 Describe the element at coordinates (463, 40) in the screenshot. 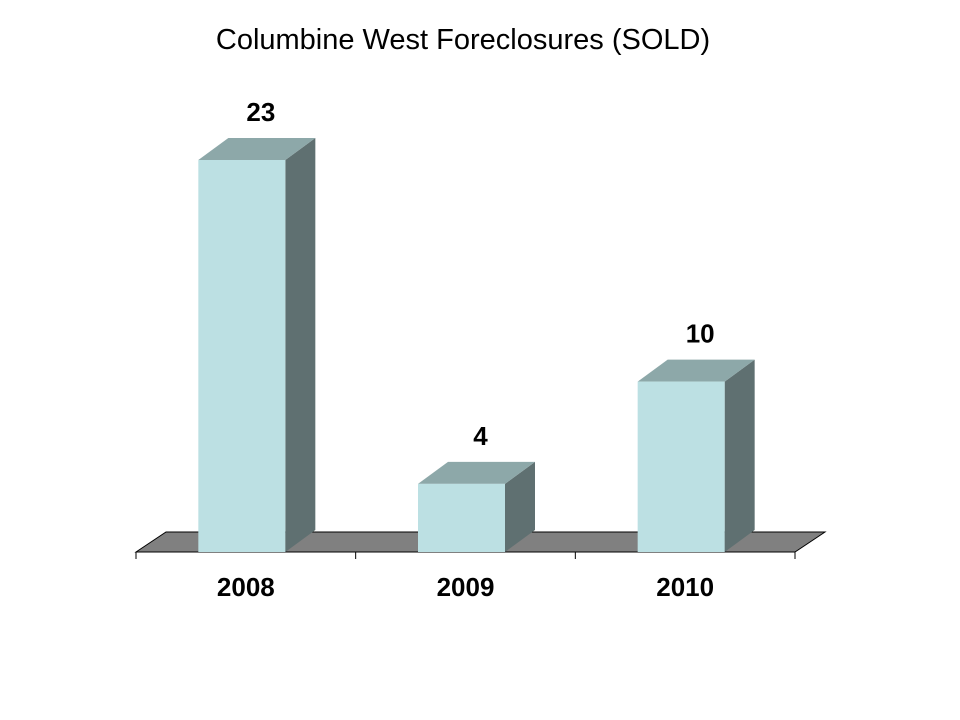

I see `chart-title: Columbine West Foreclosures (SOLD)` at that location.